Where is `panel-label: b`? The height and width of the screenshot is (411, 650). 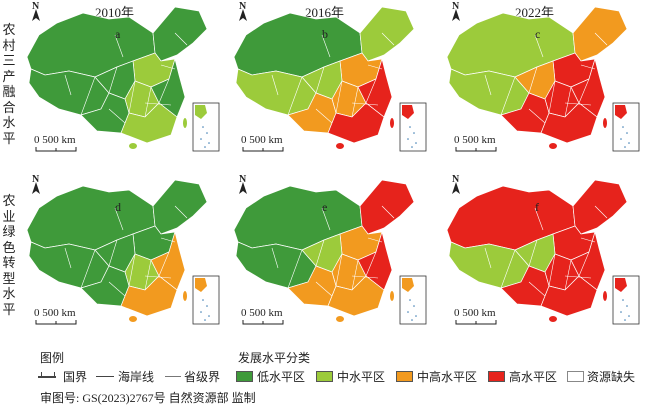
panel-label: b is located at coordinates (325, 34).